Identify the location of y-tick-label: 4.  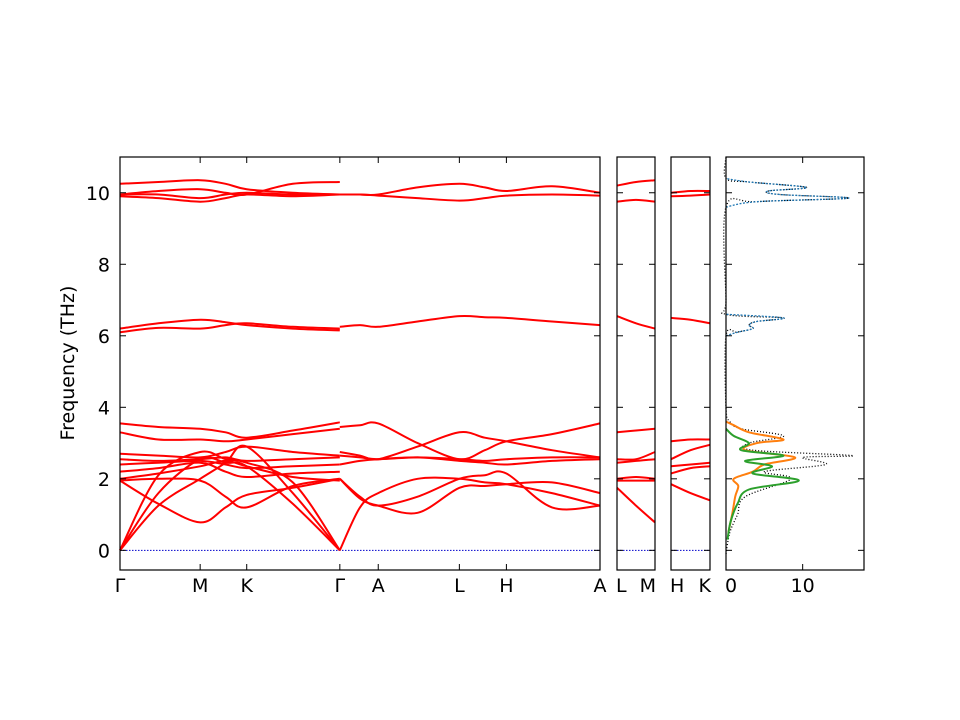
(104, 408).